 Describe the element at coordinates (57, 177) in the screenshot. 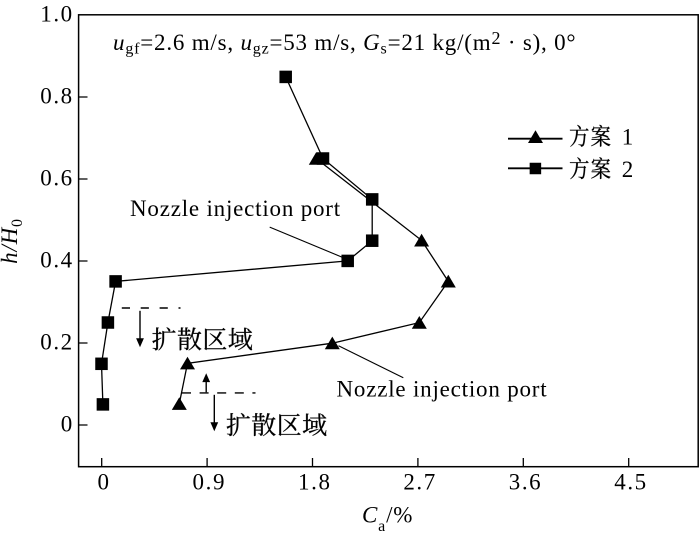

I see `svg-text: 0.6` at that location.